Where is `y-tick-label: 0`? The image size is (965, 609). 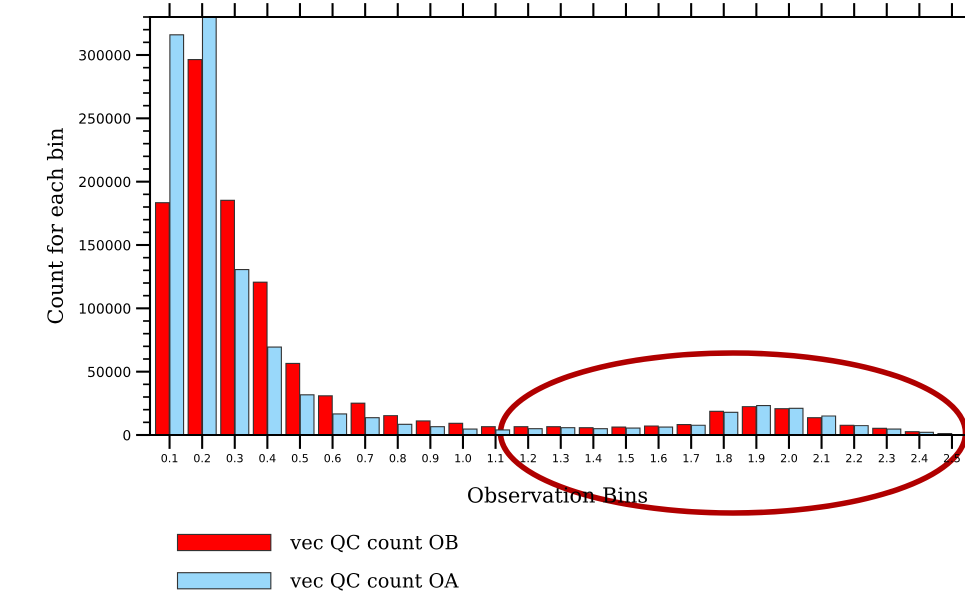
y-tick-label: 0 is located at coordinates (126, 435).